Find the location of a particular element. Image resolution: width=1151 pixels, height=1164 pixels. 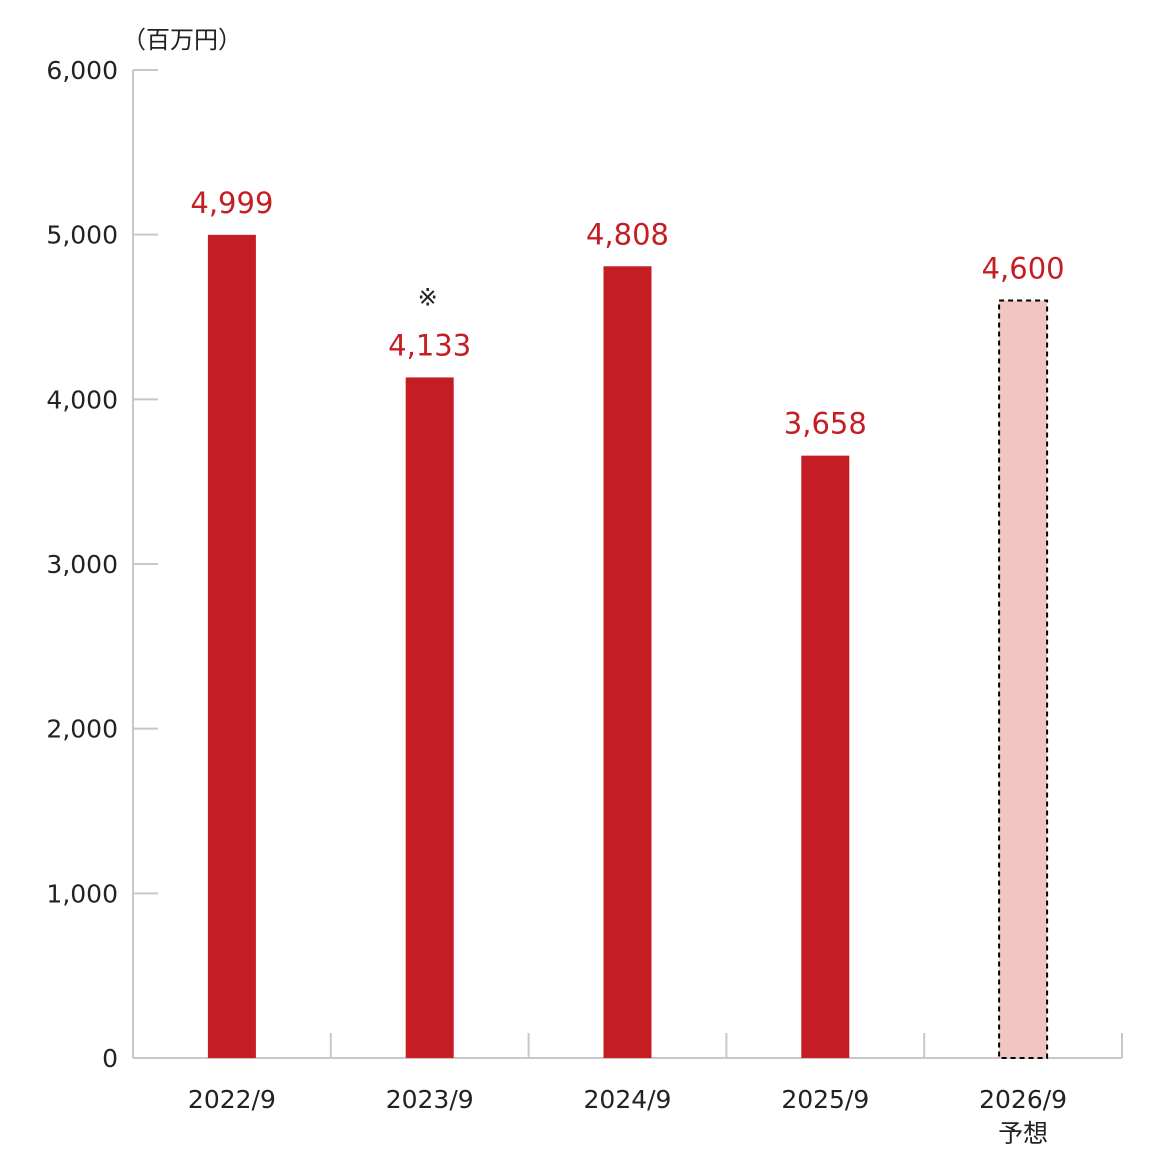

y-tick-label: 5,000 is located at coordinates (82, 235).